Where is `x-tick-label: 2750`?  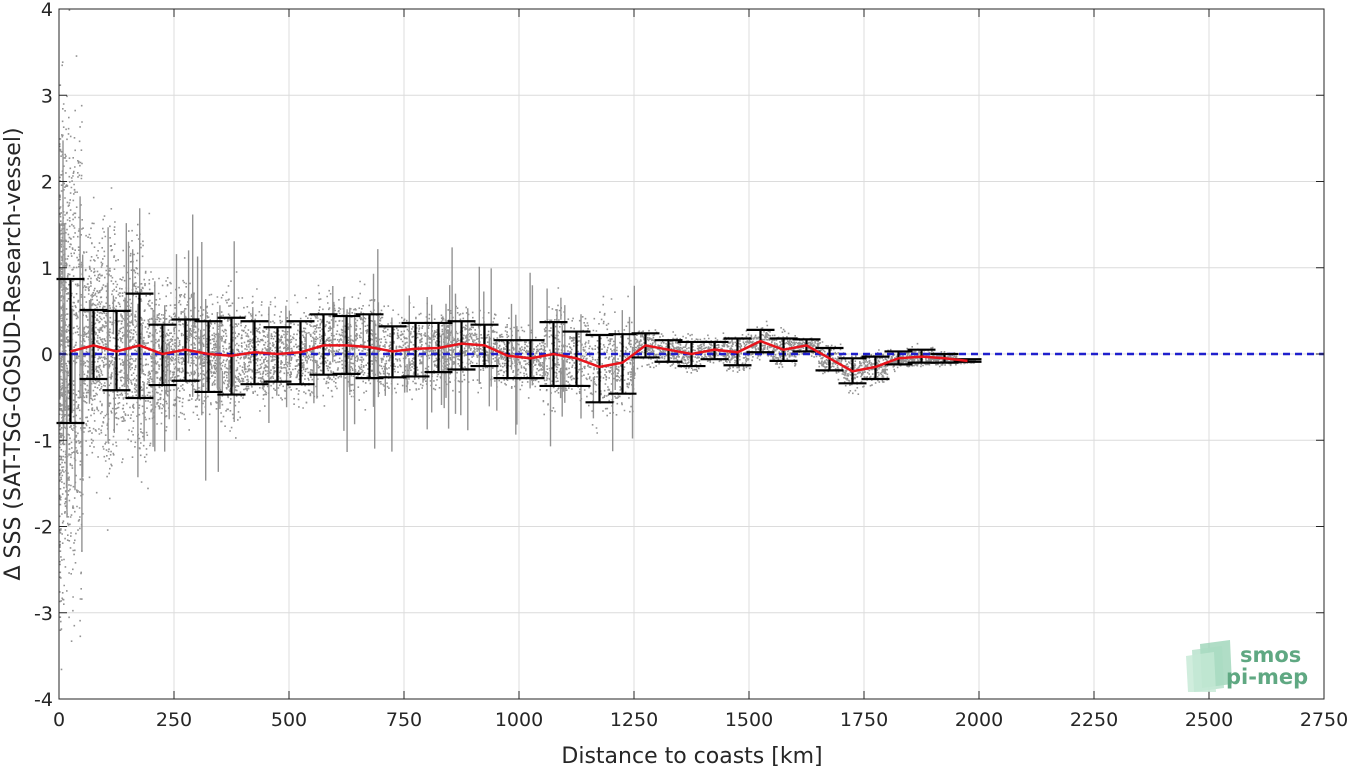 x-tick-label: 2750 is located at coordinates (1324, 720).